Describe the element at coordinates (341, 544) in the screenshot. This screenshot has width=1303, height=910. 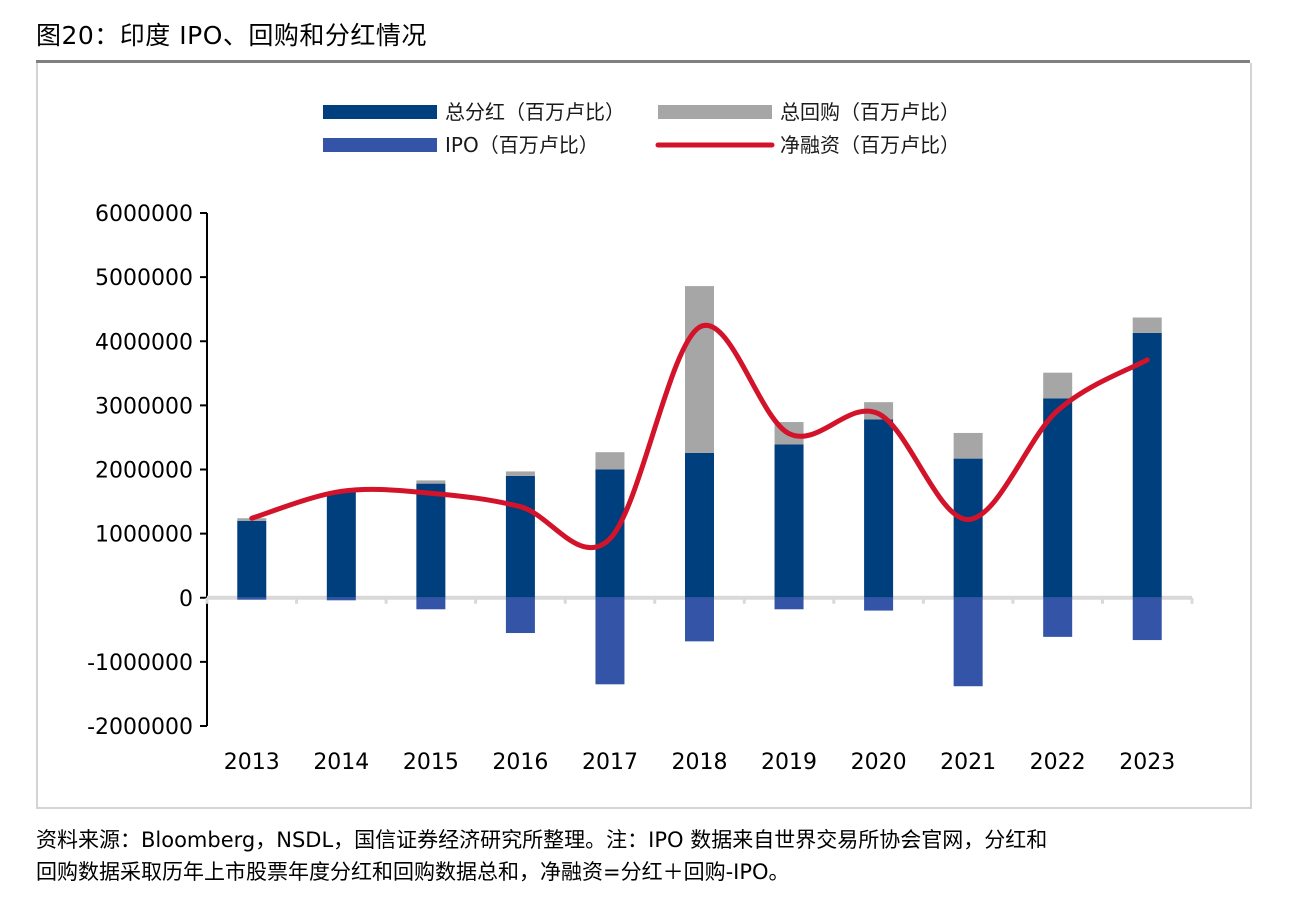
I see `bar-dividend-2014` at that location.